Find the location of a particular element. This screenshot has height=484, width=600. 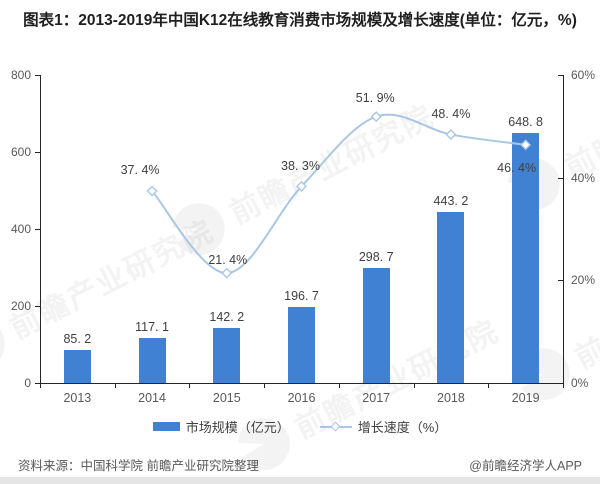

x-axis-label: 2015 is located at coordinates (226, 398).